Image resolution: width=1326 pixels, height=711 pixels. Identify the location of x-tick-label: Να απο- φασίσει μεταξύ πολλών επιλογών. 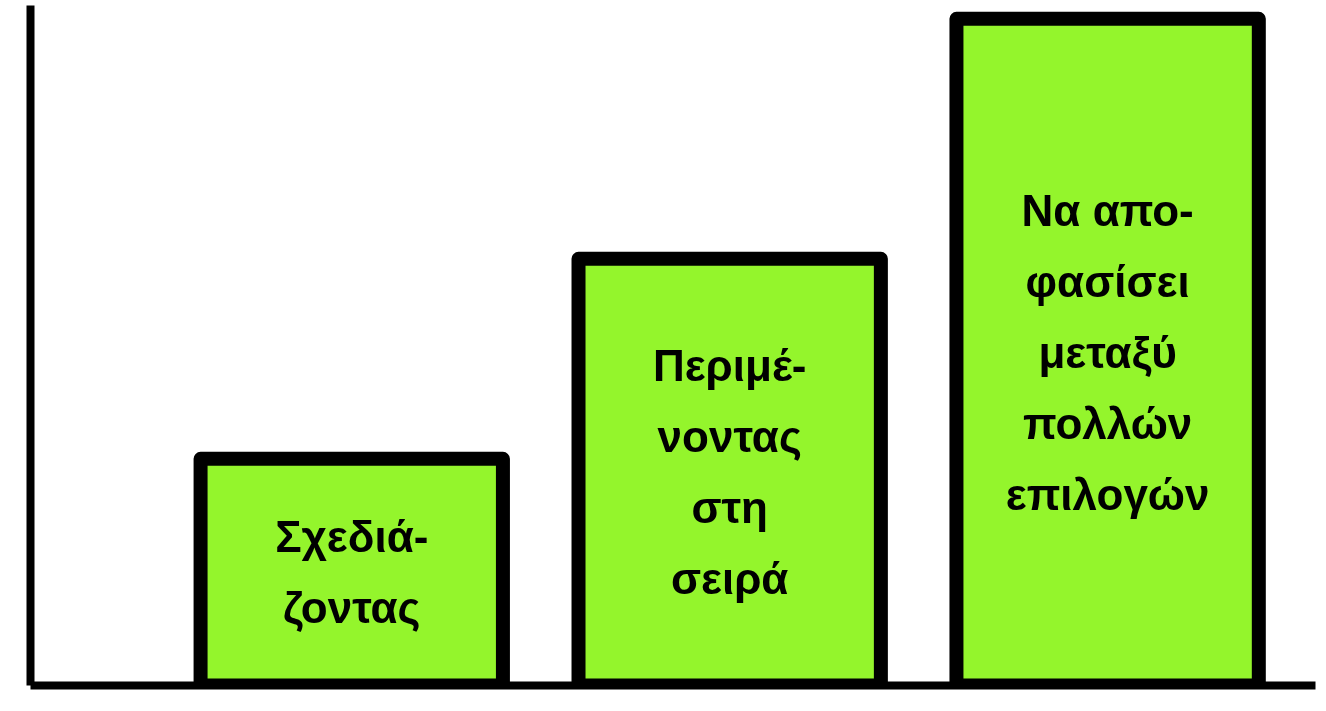
(1107, 352).